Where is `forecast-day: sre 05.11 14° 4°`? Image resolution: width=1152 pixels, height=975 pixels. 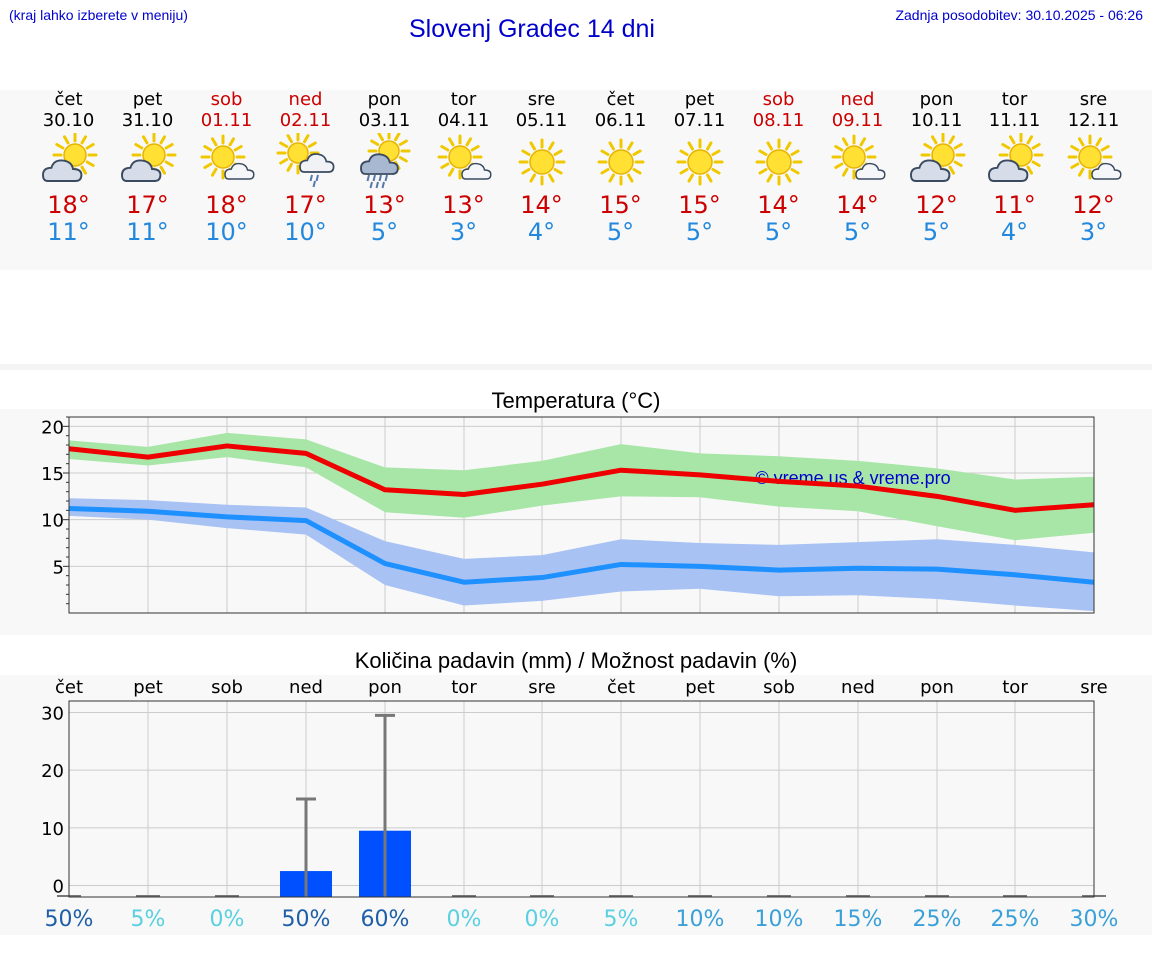 forecast-day: sre 05.11 14° 4° is located at coordinates (541, 168).